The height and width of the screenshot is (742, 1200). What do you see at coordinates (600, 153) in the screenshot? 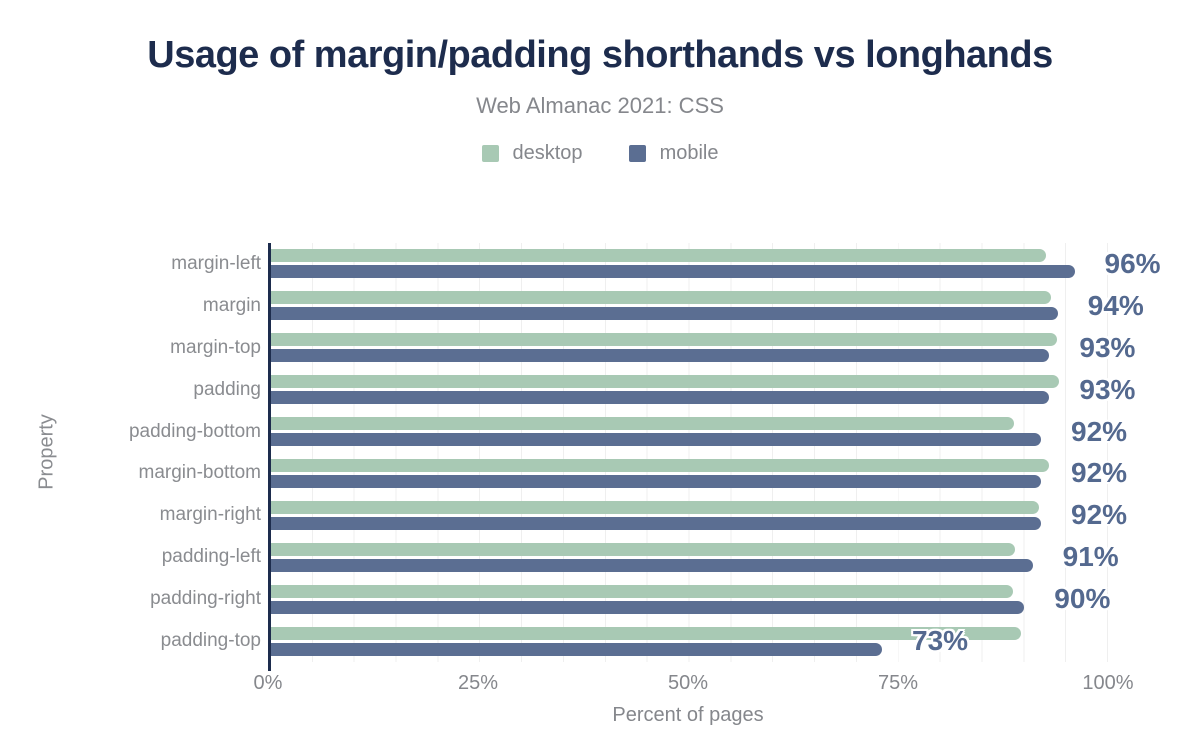
I see `legend: desktop mobile` at bounding box center [600, 153].